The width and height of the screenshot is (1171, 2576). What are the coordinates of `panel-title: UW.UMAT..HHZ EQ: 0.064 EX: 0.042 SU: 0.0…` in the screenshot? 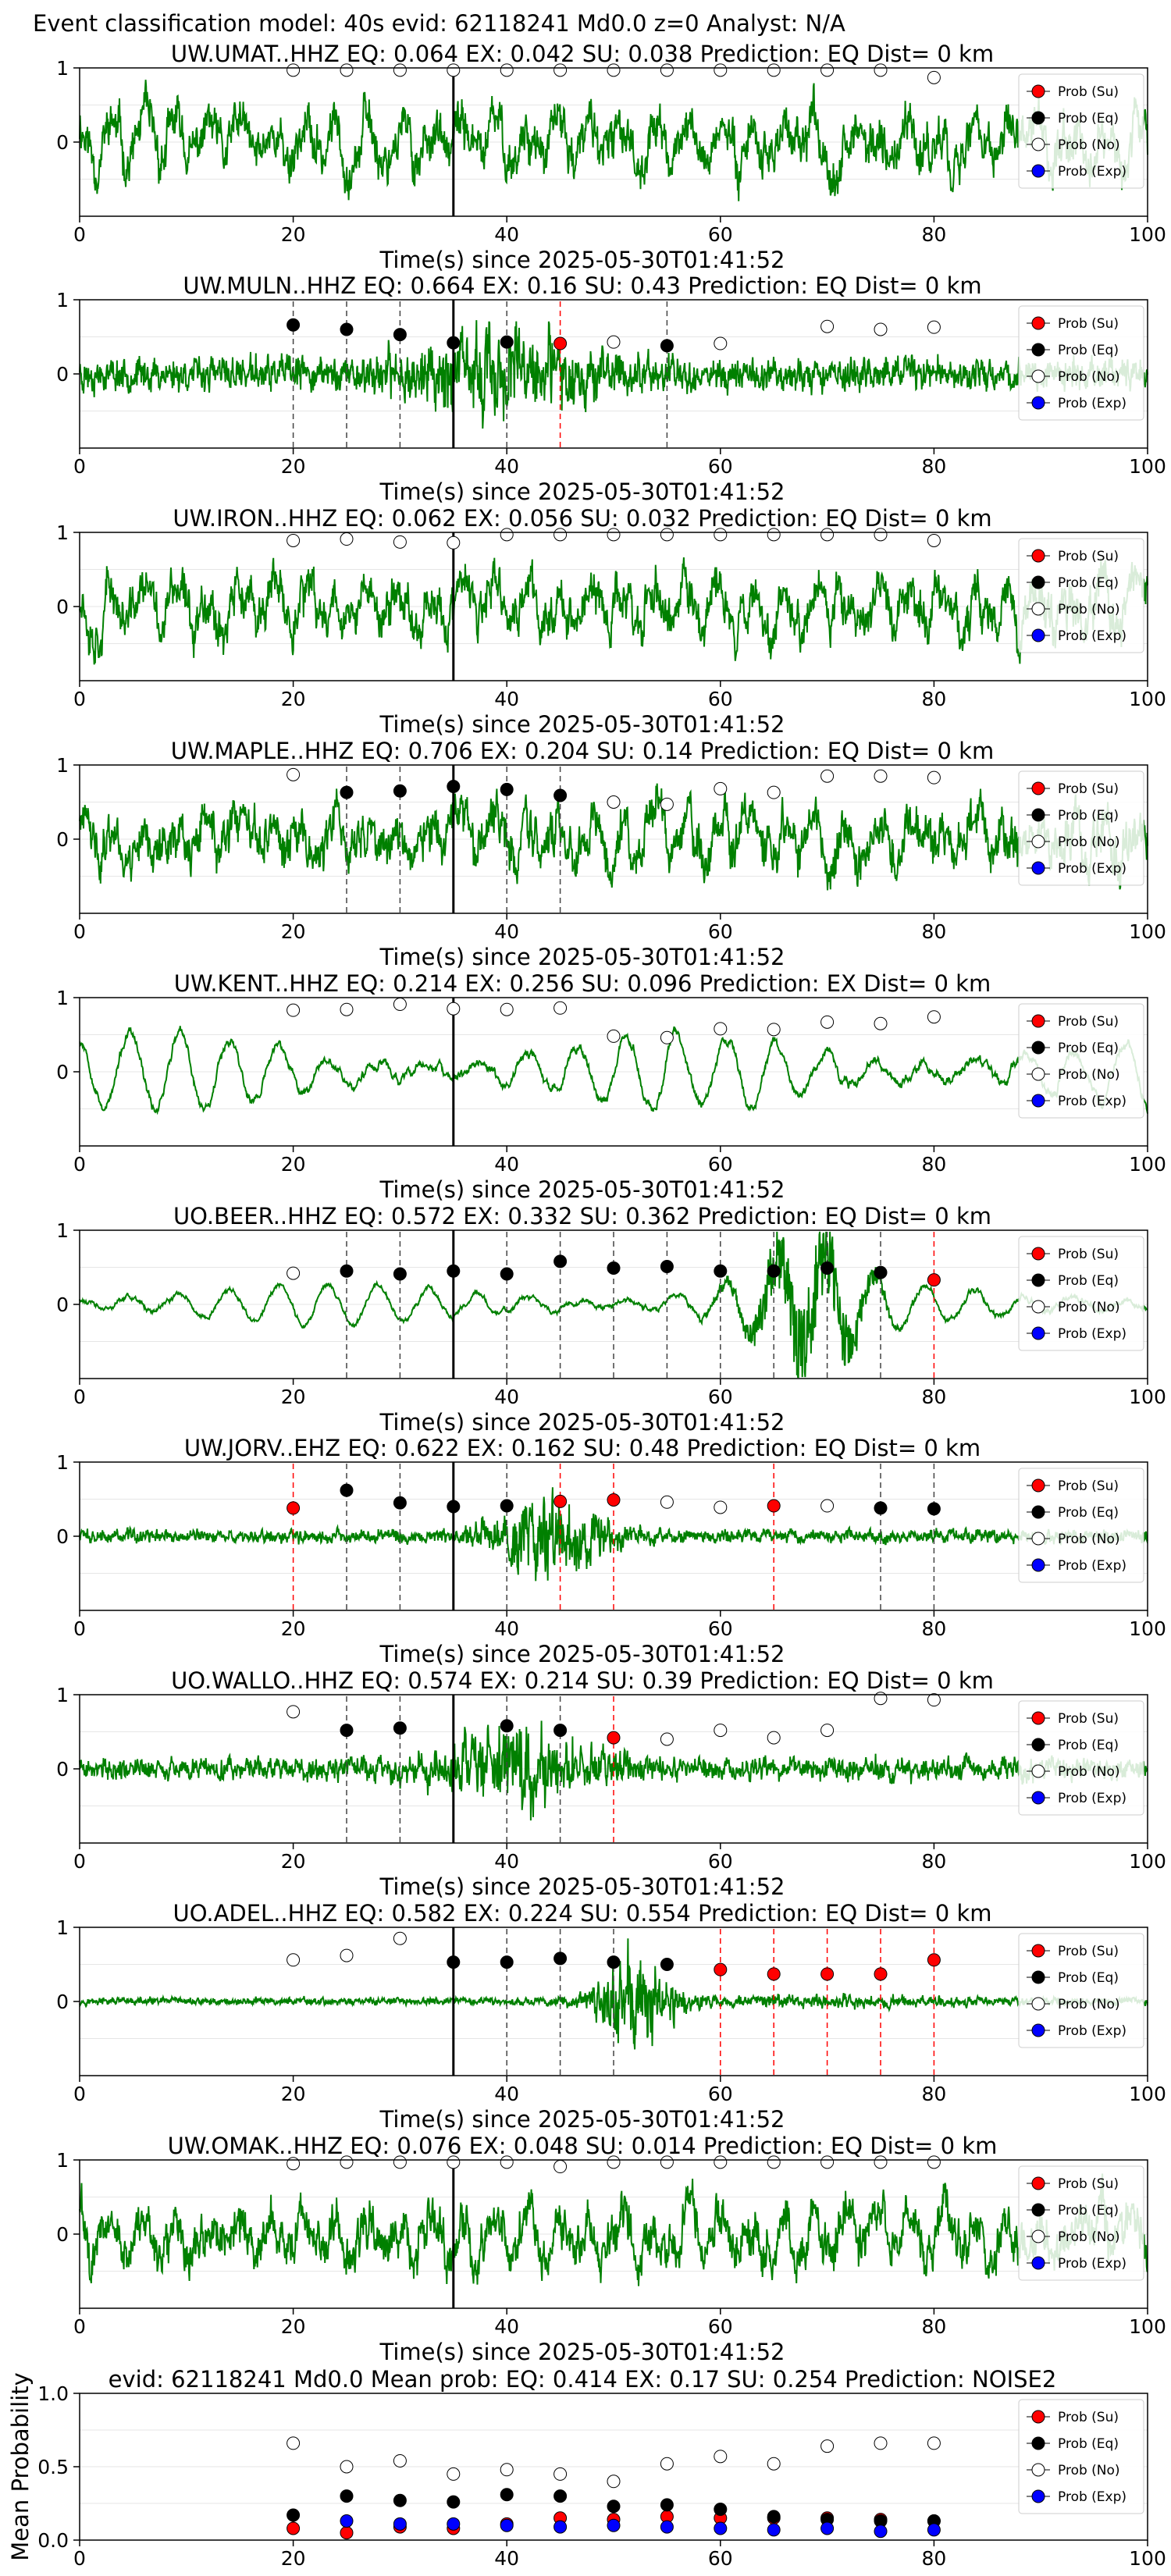 It's located at (582, 54).